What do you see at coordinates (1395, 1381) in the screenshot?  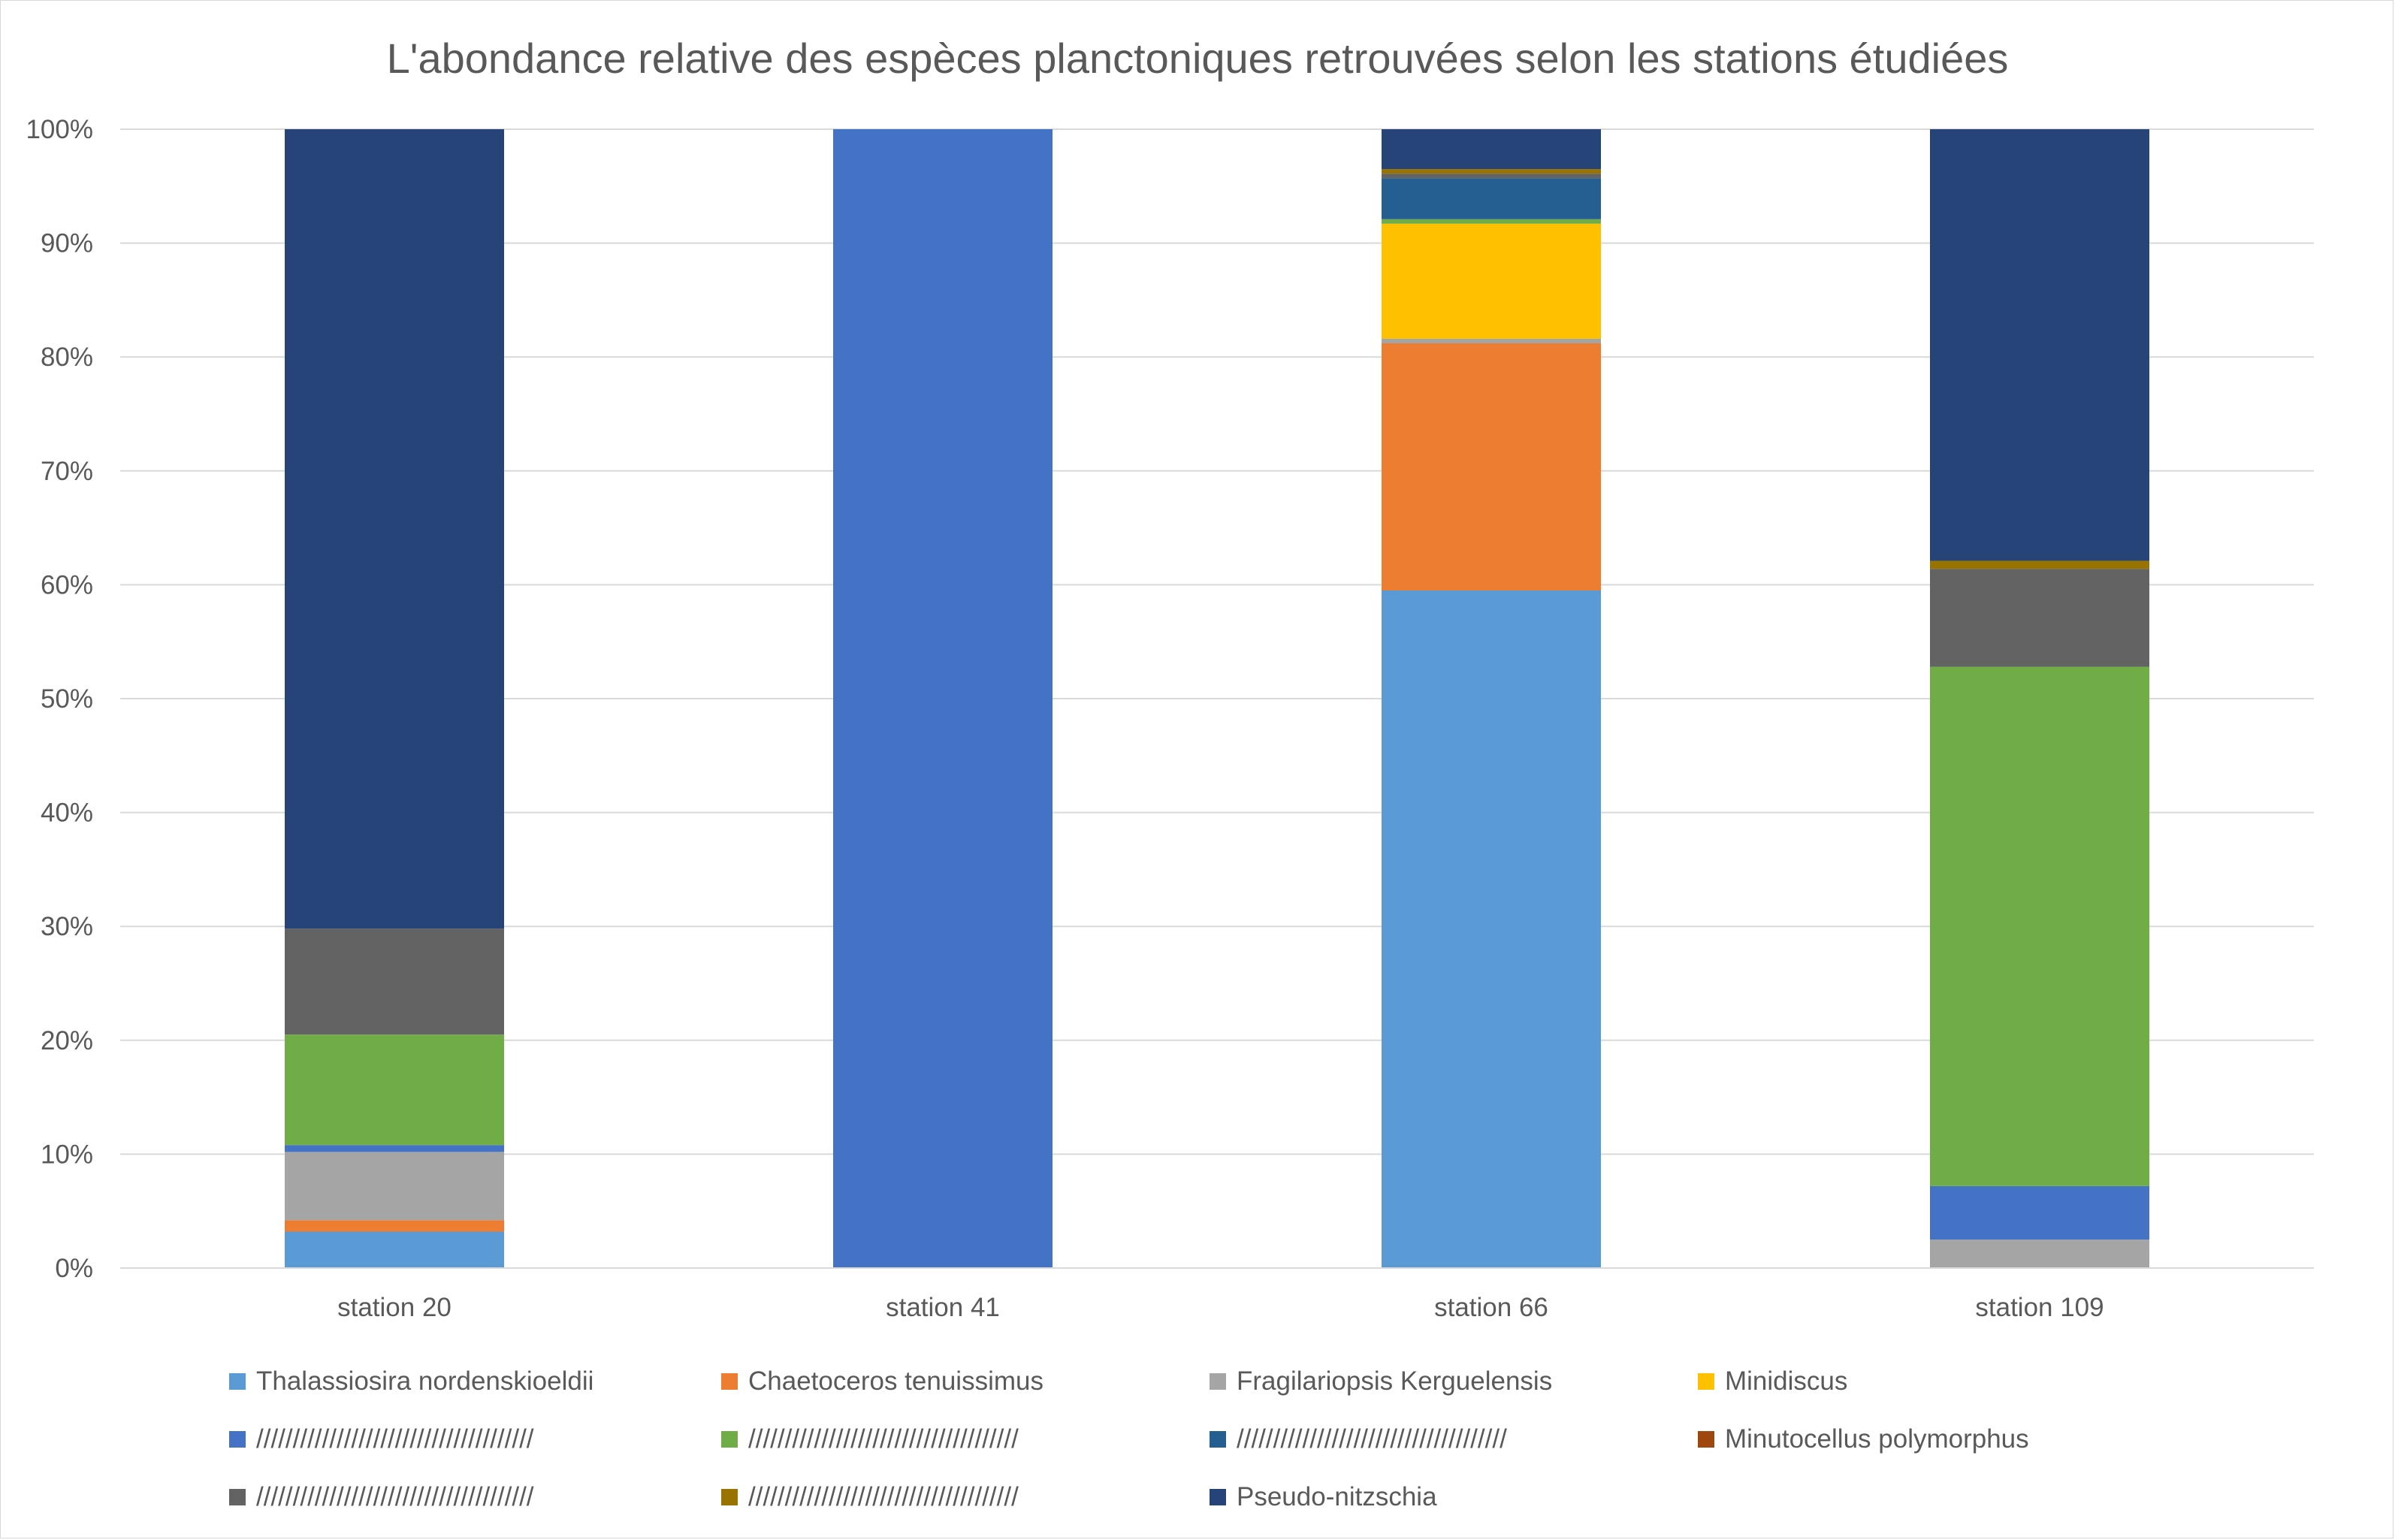 I see `legend-label: Fragilariopsis Kerguelensis` at bounding box center [1395, 1381].